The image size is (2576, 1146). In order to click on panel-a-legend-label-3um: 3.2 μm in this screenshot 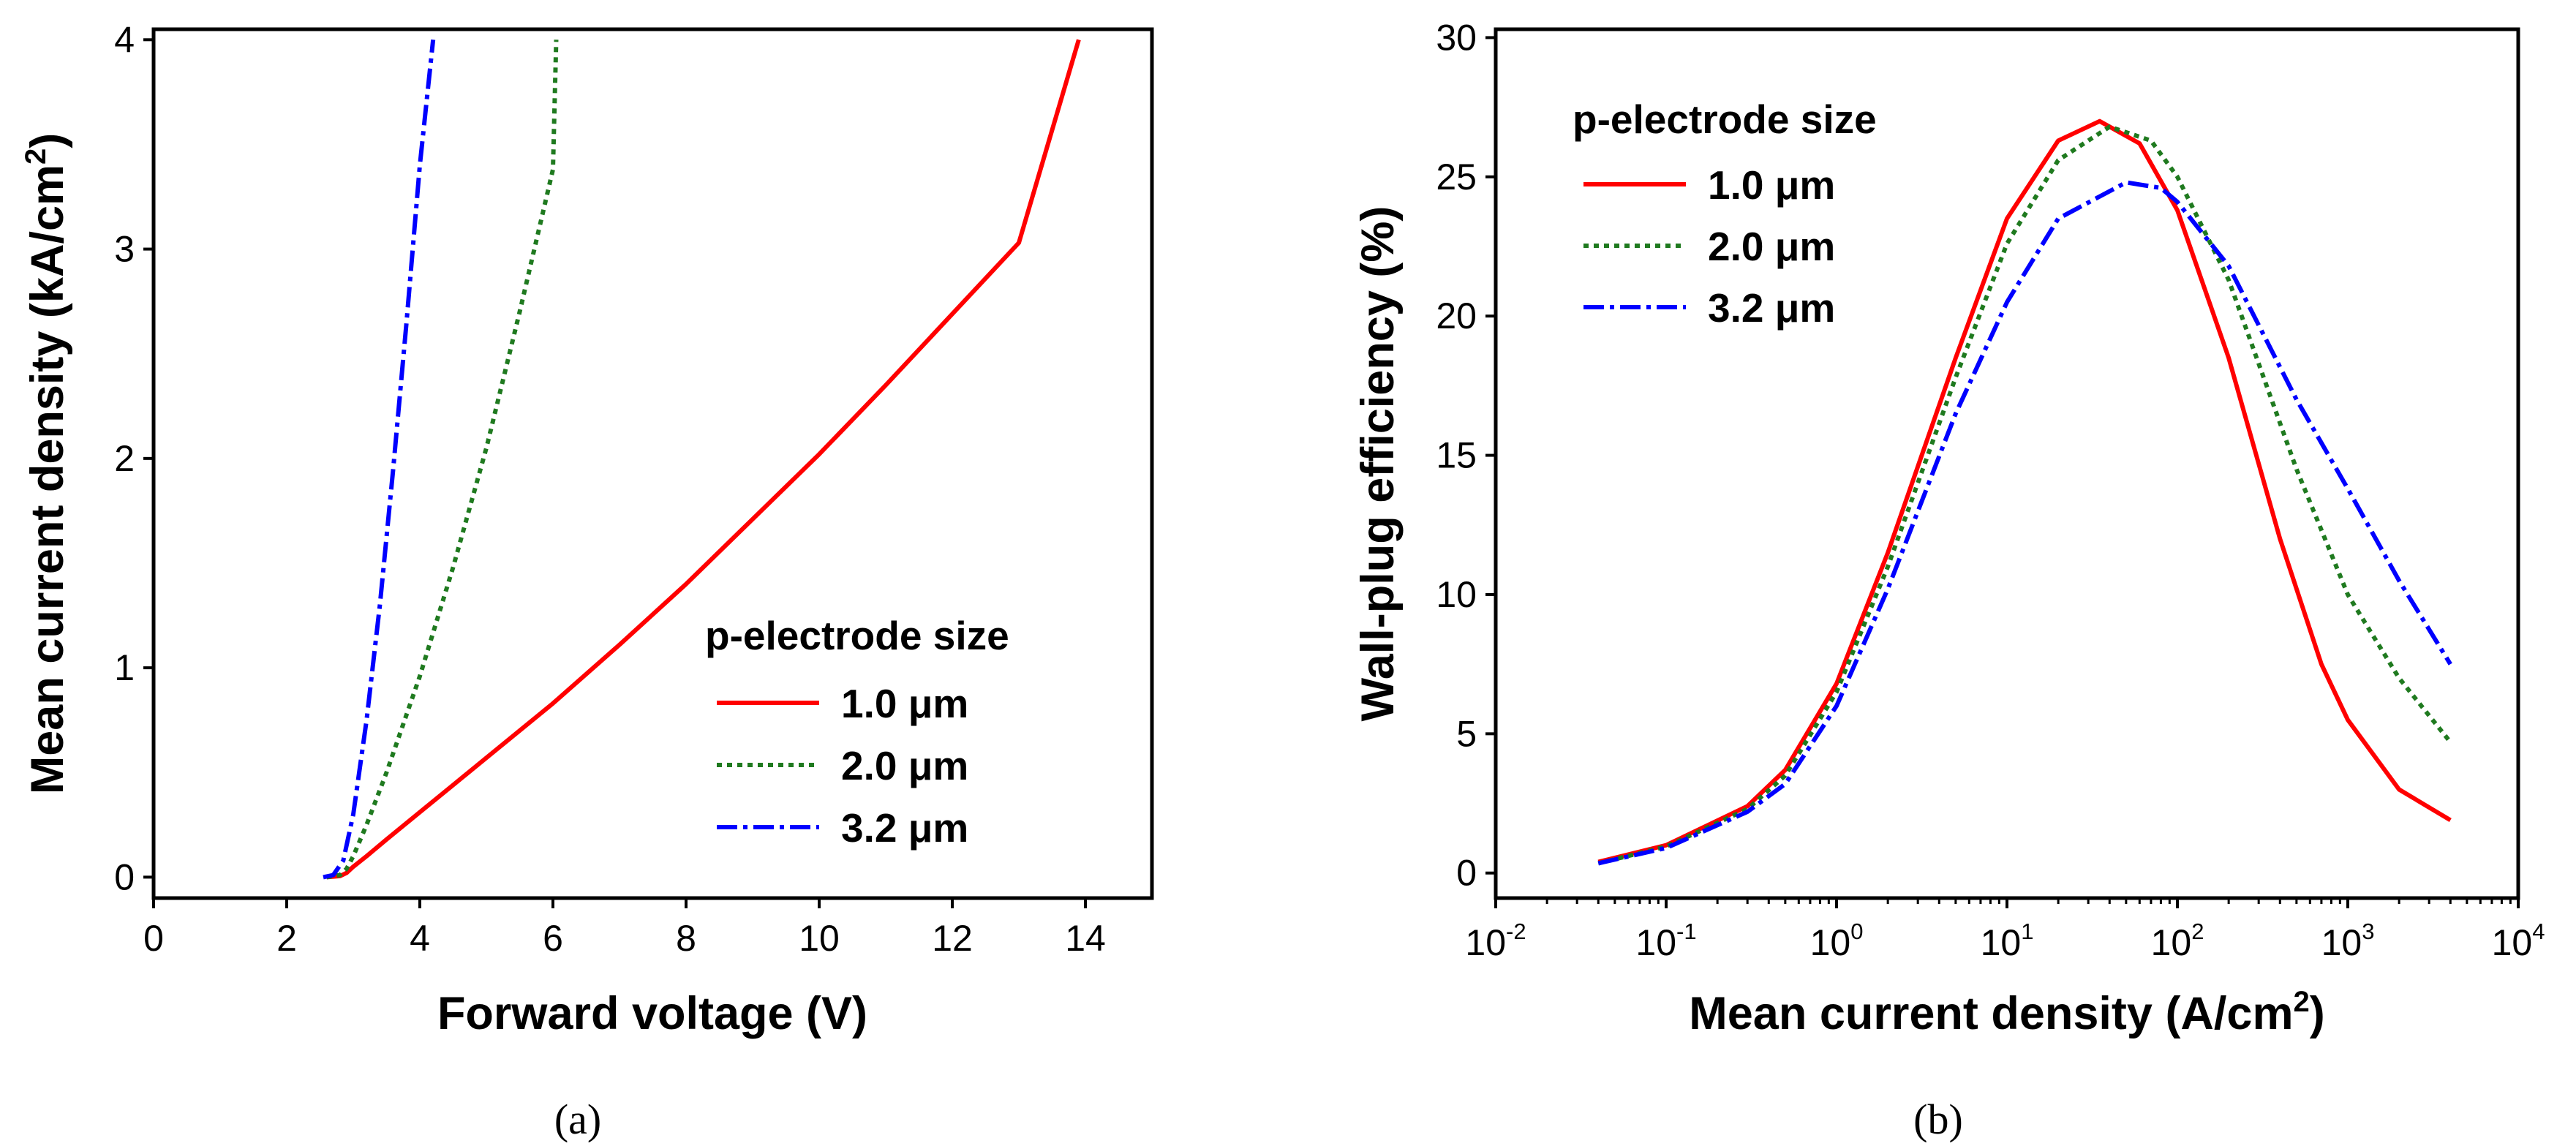, I will do `click(904, 828)`.